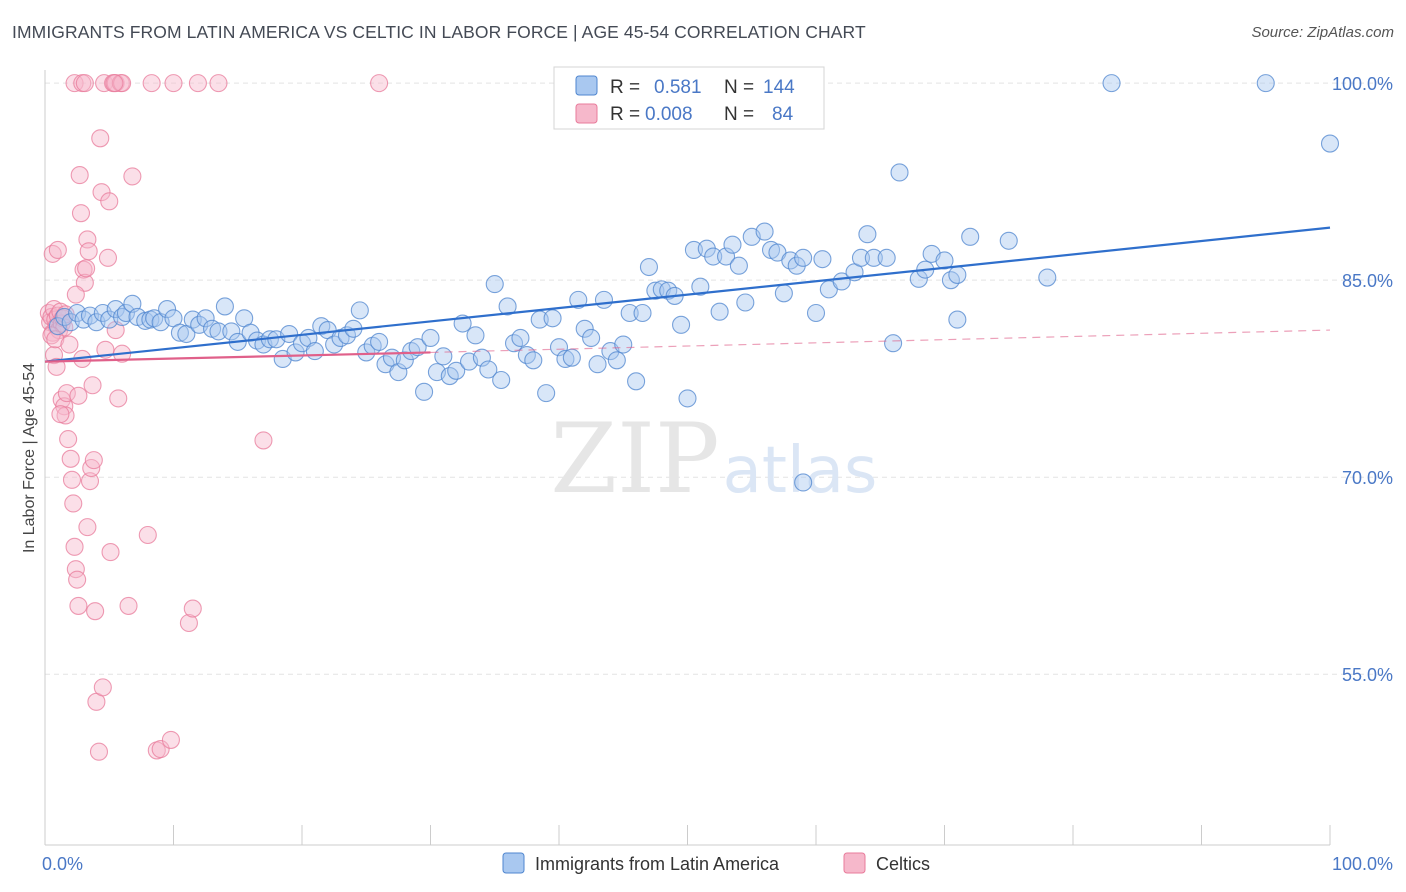  I want to click on series-swatch-blue, so click(513, 863).